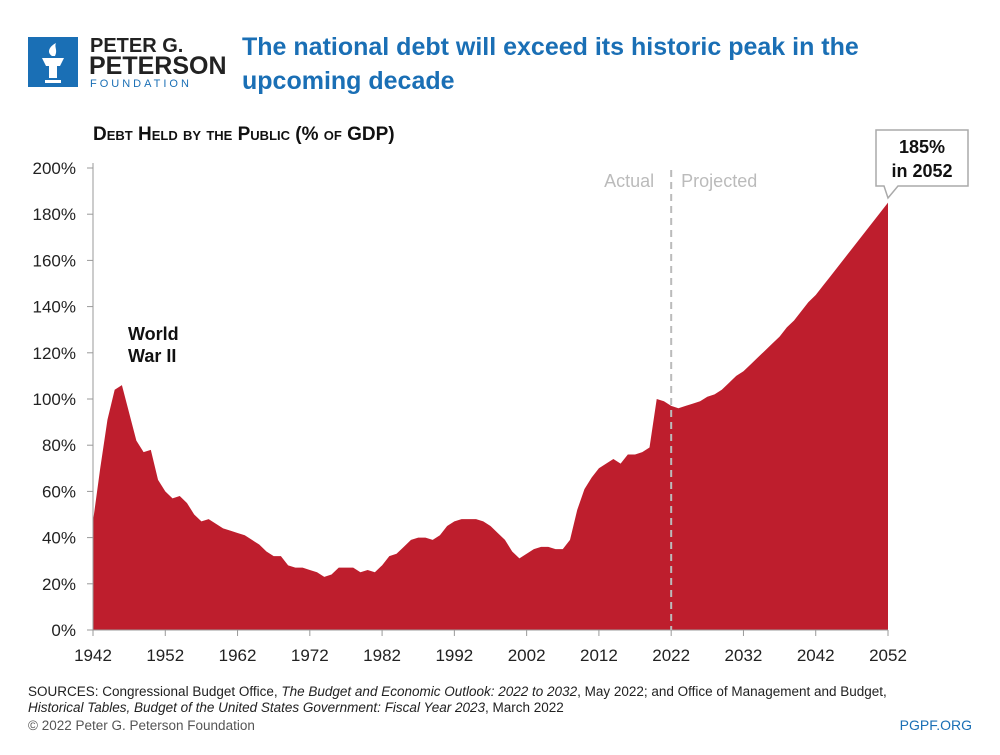 The height and width of the screenshot is (755, 1000). Describe the element at coordinates (54, 260) in the screenshot. I see `y-tick-label: 160%` at that location.